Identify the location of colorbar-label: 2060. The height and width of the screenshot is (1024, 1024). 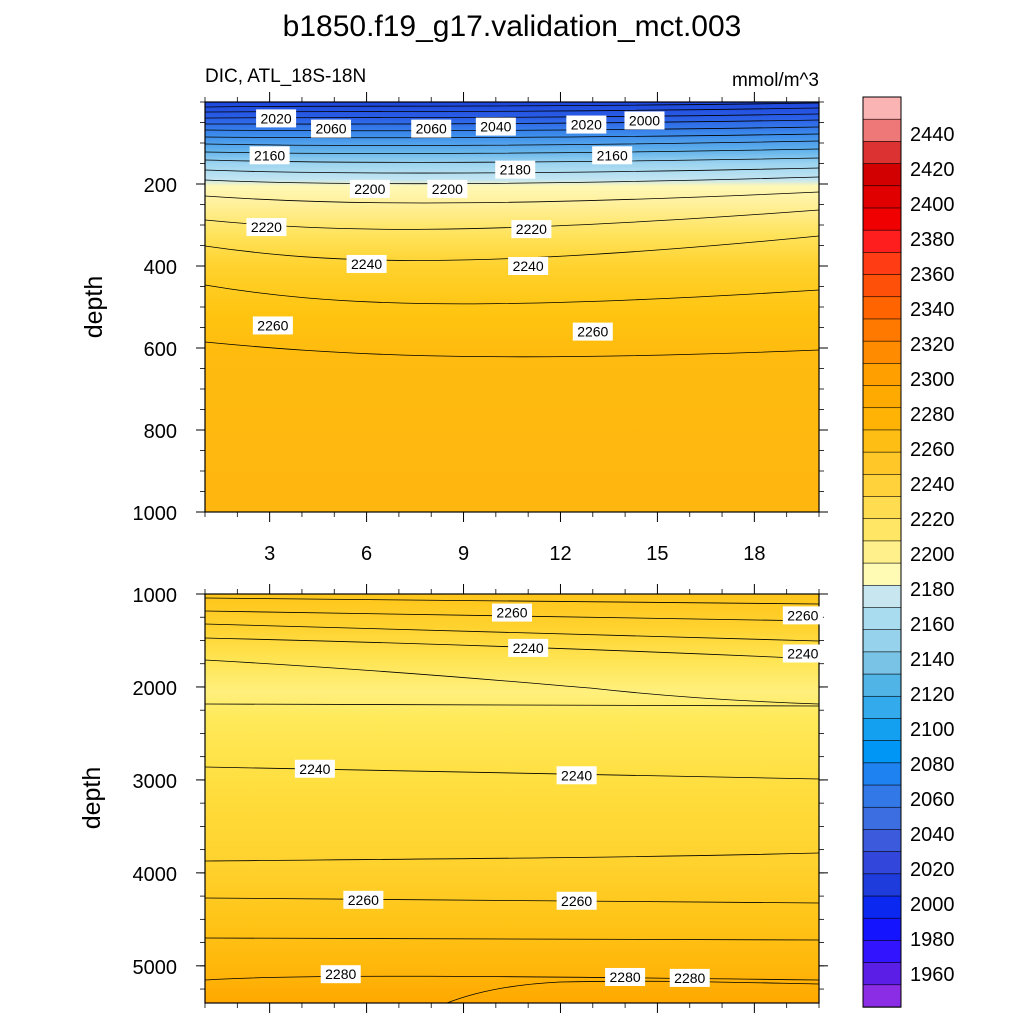
(932, 800).